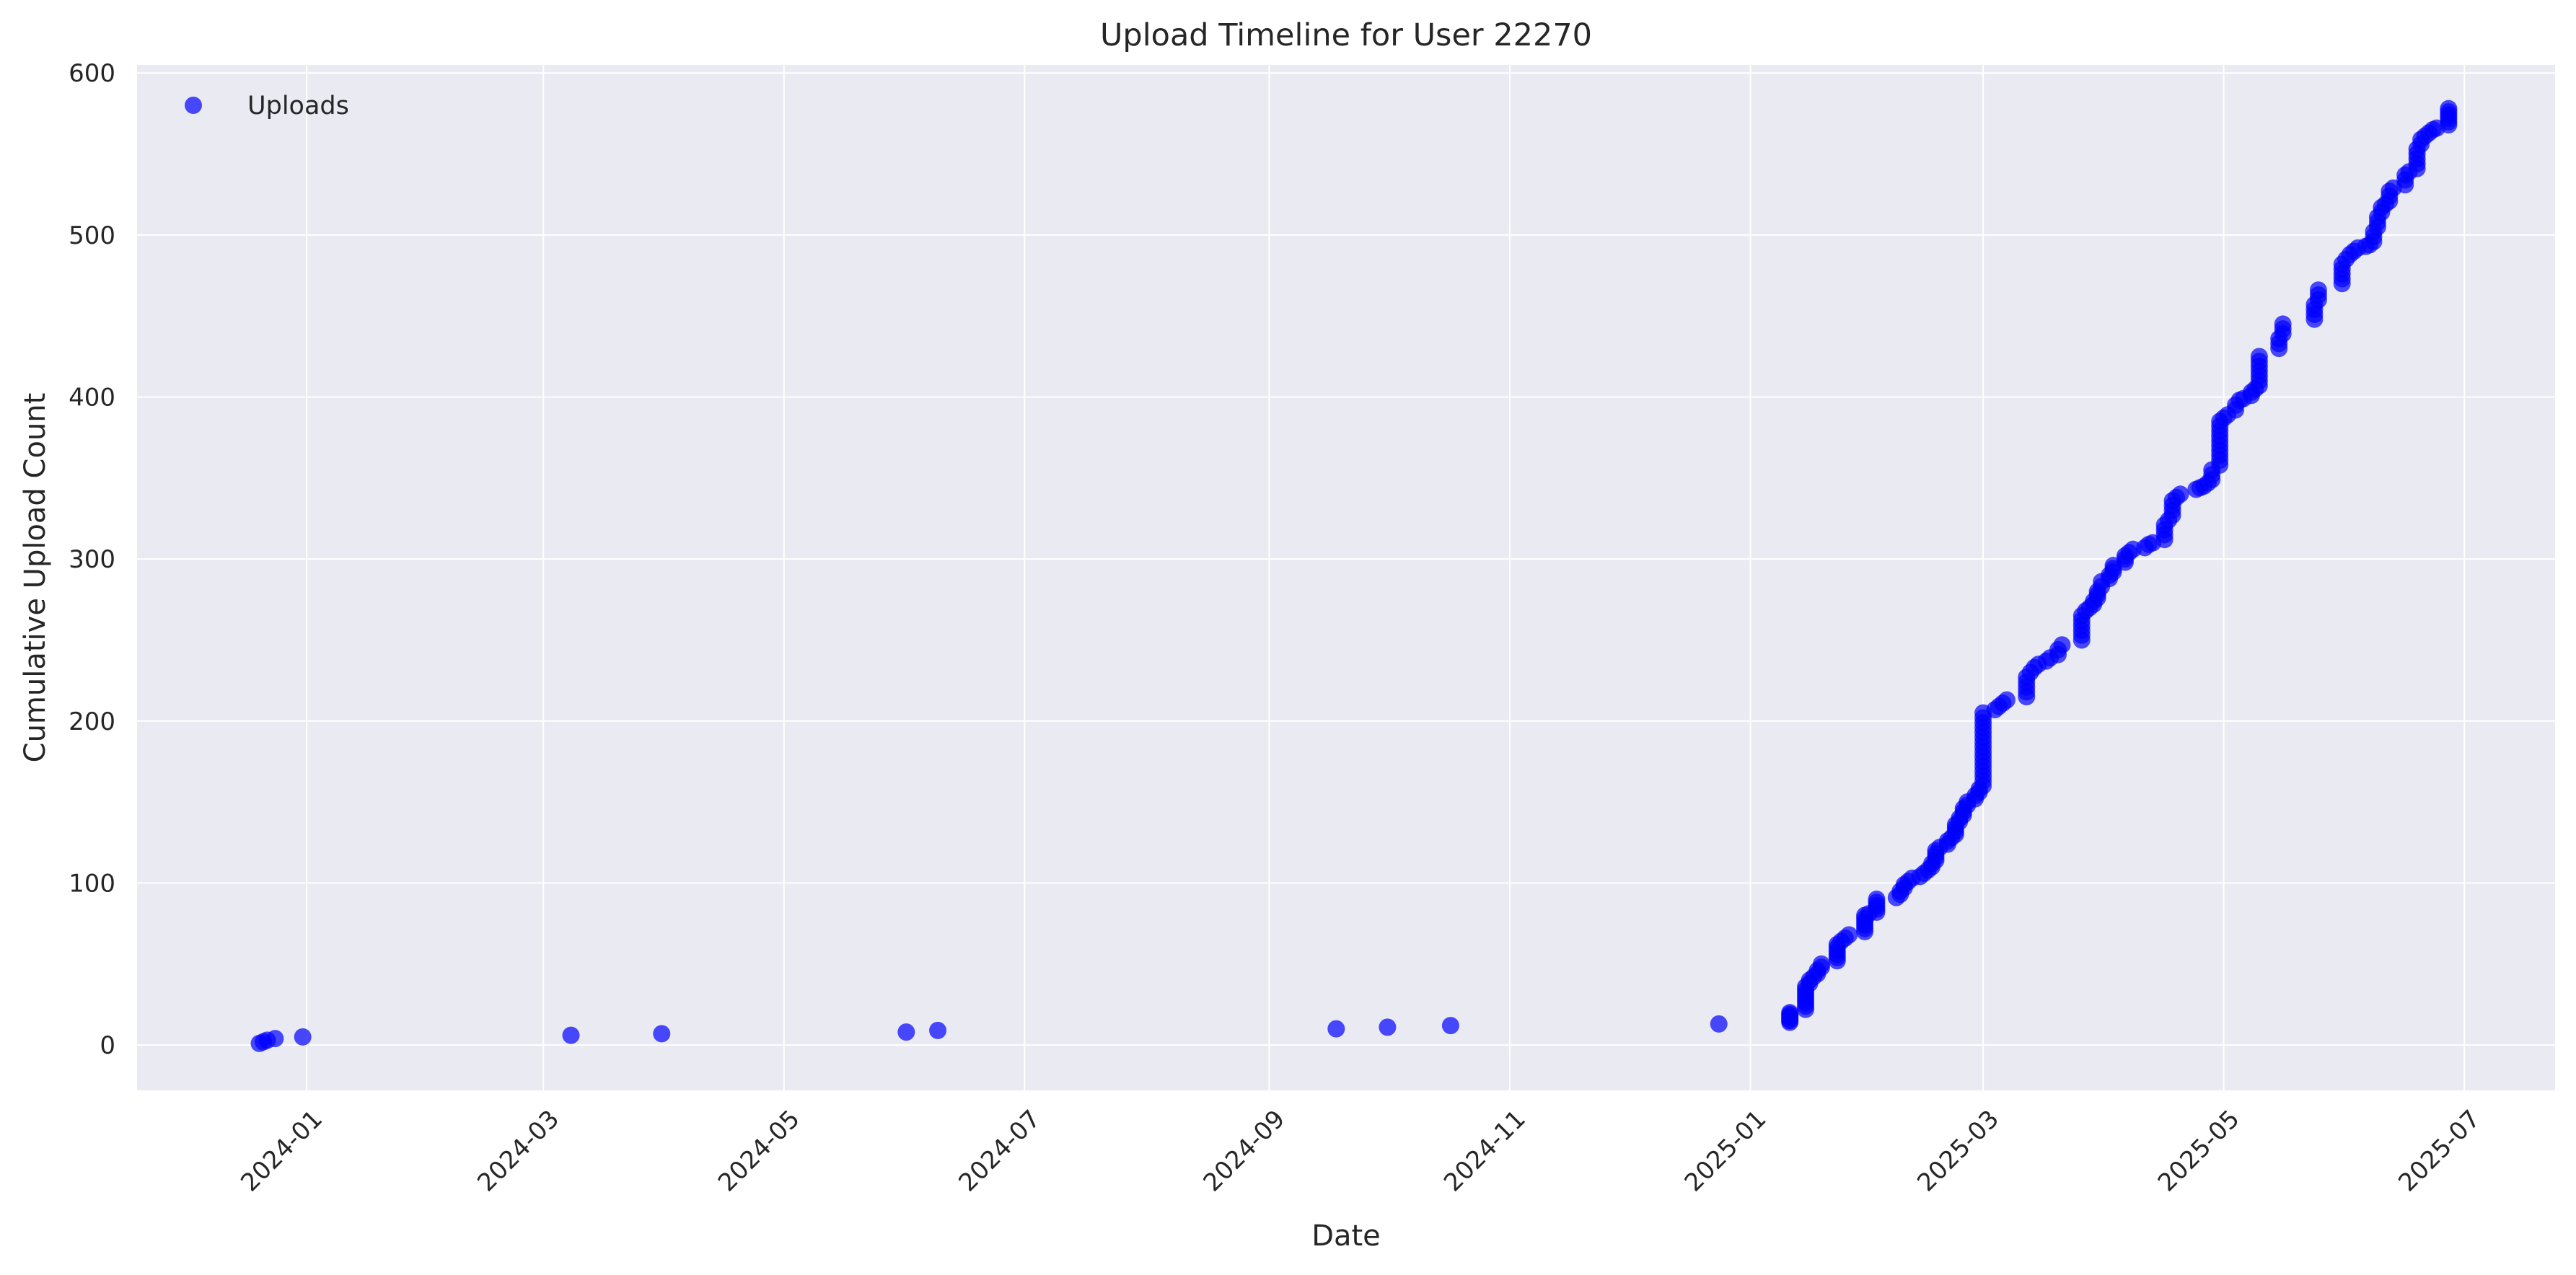  Describe the element at coordinates (92, 721) in the screenshot. I see `y-tick-label: 200` at that location.